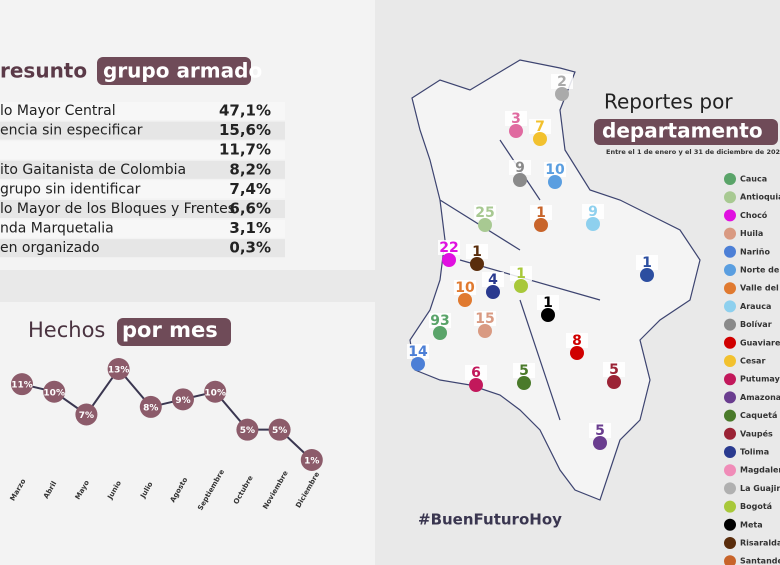 The height and width of the screenshot is (565, 780). I want to click on group-label: grupo sin identificar, so click(70, 189).